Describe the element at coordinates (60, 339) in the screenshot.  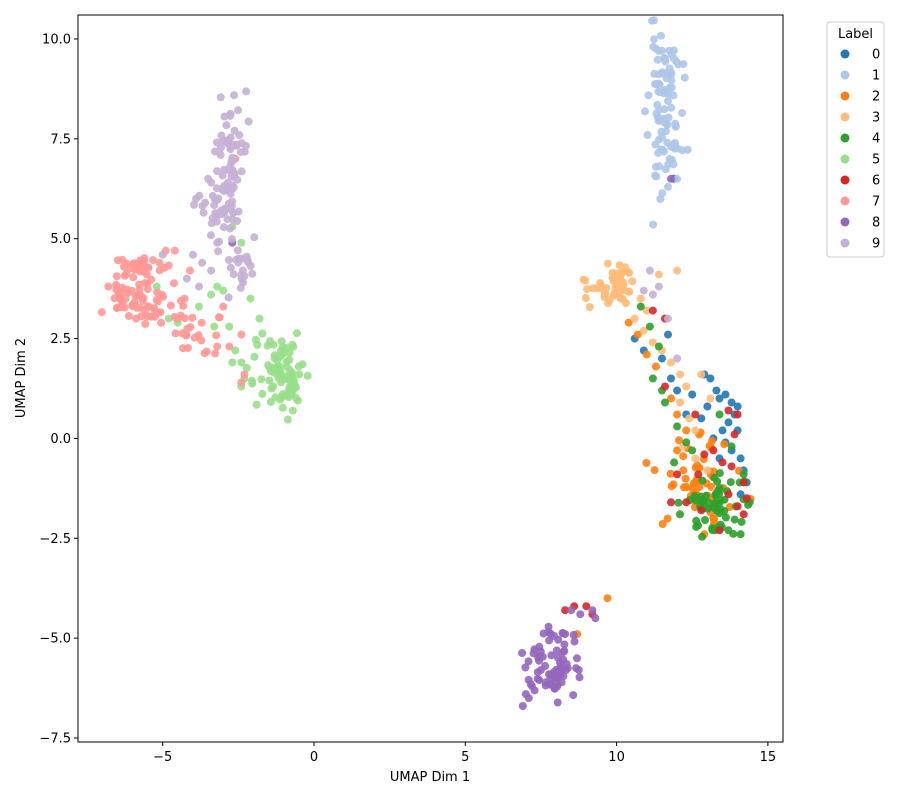
I see `y-tick-label: 2.5` at that location.